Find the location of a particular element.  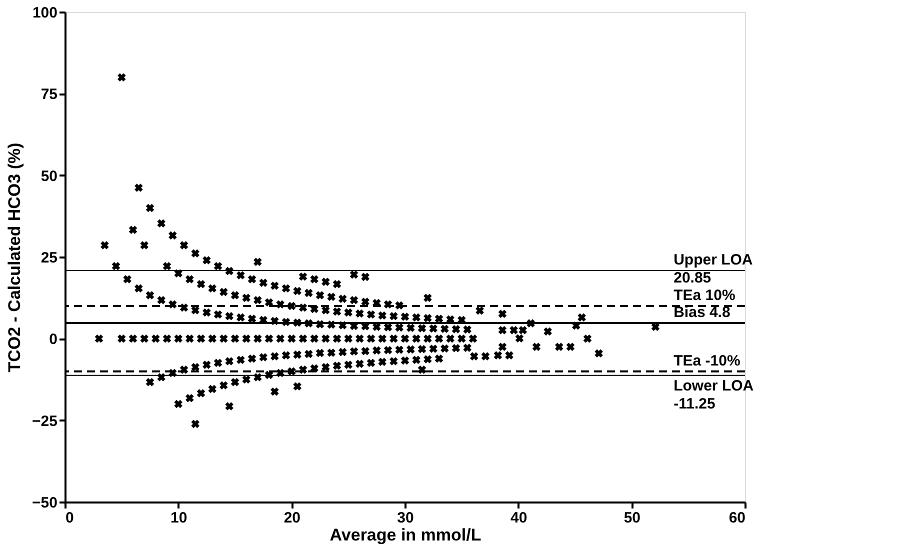

x-tick-label: 60 is located at coordinates (737, 518).